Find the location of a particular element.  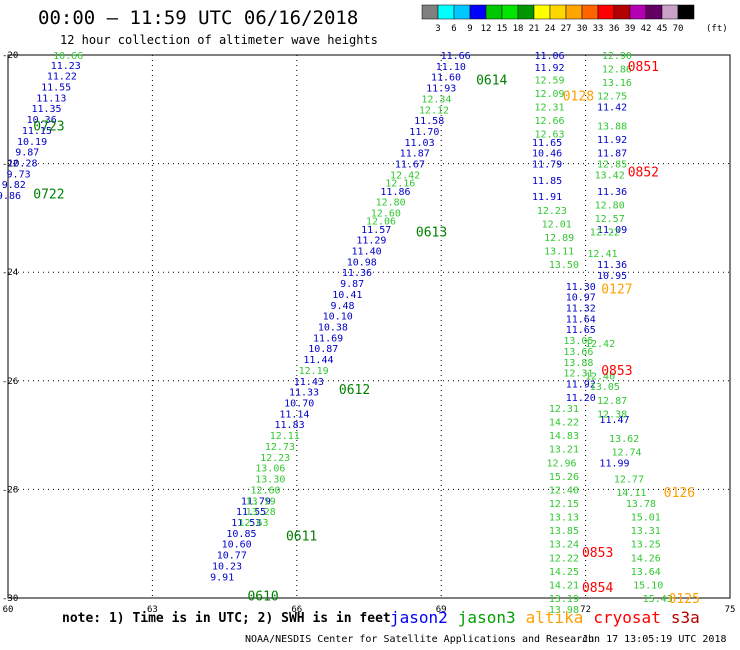

wave-height-label: 10.38 is located at coordinates (333, 328).